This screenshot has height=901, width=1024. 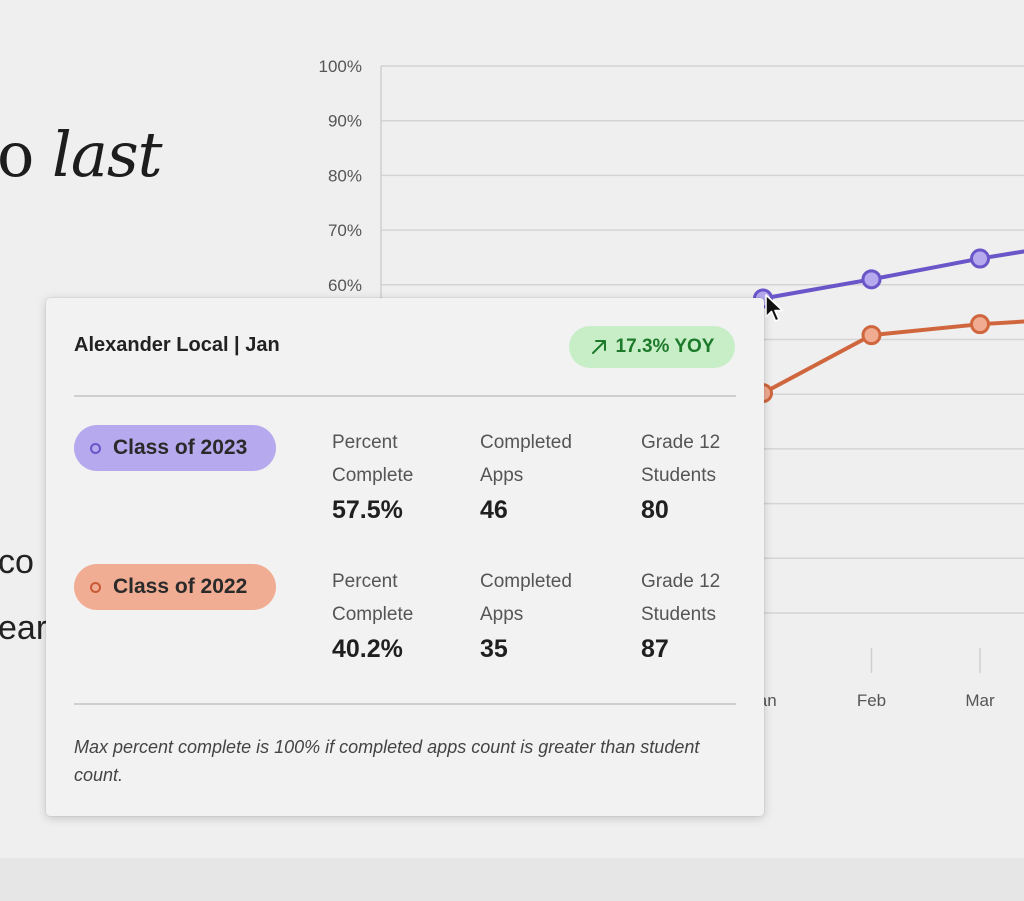 I want to click on series-label: Class of 2023, so click(x=180, y=447).